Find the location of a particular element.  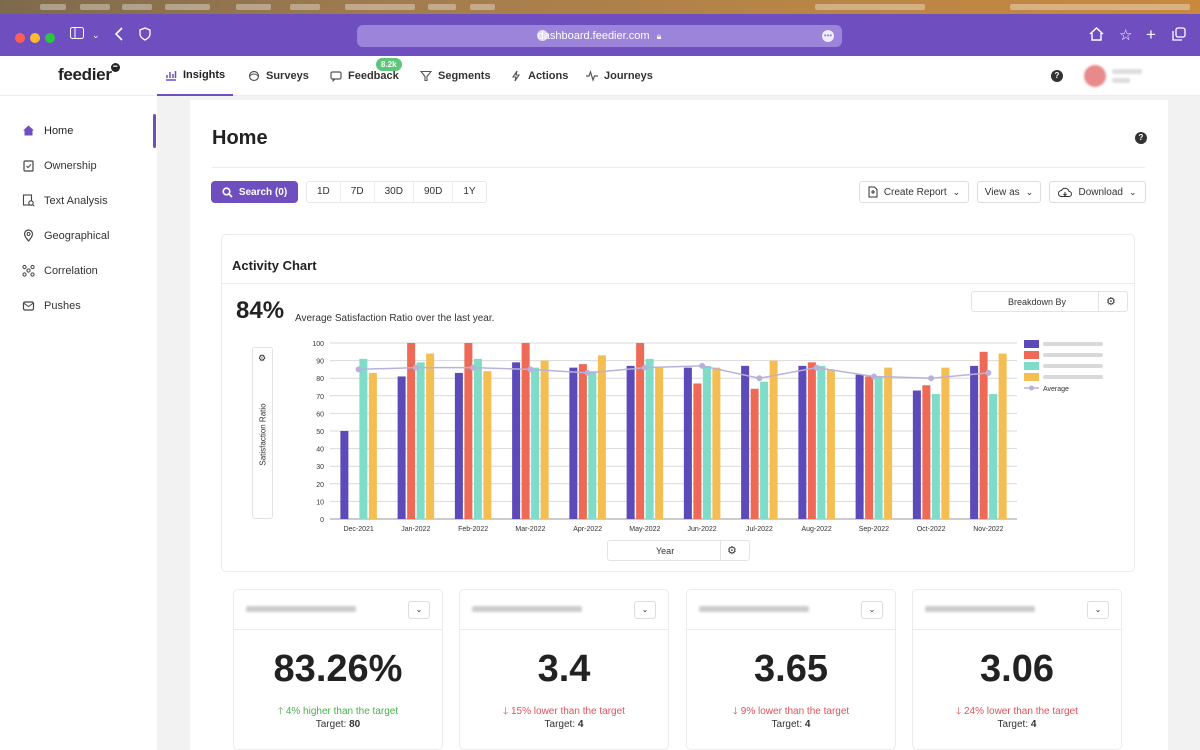

new-tab-icon: + is located at coordinates (1151, 34).